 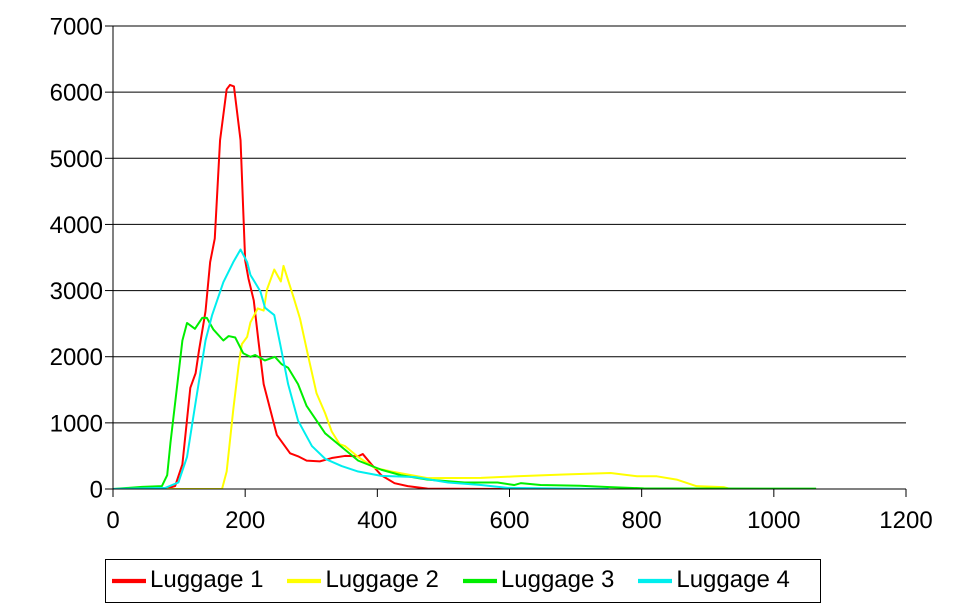 I want to click on y-tick-label: 1000, so click(x=76, y=424).